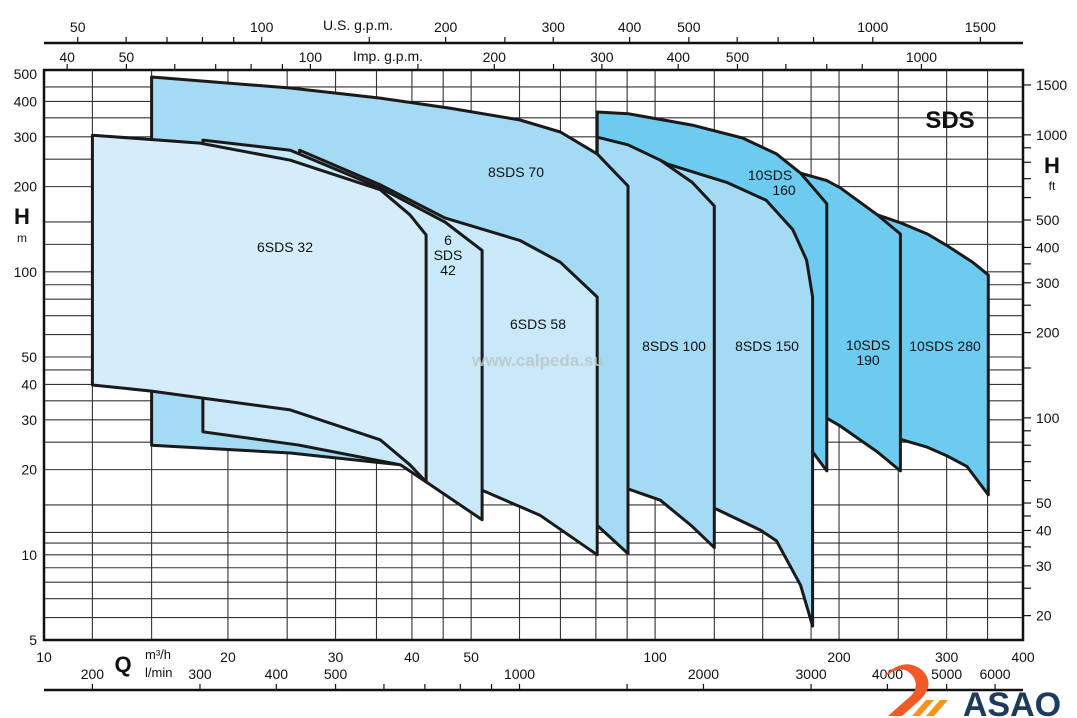 Image resolution: width=1077 pixels, height=718 pixels. Describe the element at coordinates (679, 57) in the screenshot. I see `x-tick-label-imp-gpm: 400` at that location.